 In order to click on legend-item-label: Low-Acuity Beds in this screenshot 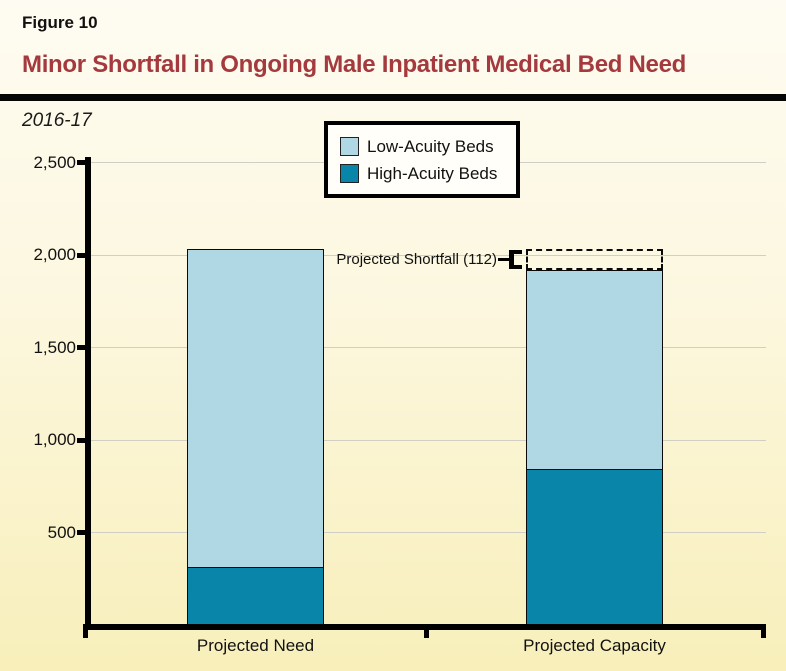, I will do `click(430, 146)`.